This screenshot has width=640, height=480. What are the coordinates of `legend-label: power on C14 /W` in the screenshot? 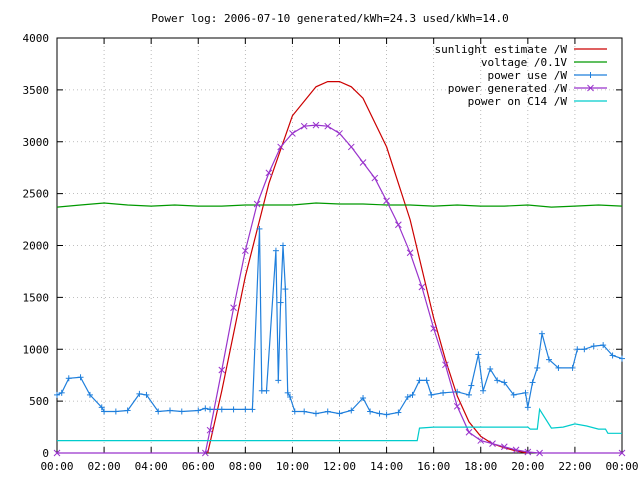 It's located at (518, 101).